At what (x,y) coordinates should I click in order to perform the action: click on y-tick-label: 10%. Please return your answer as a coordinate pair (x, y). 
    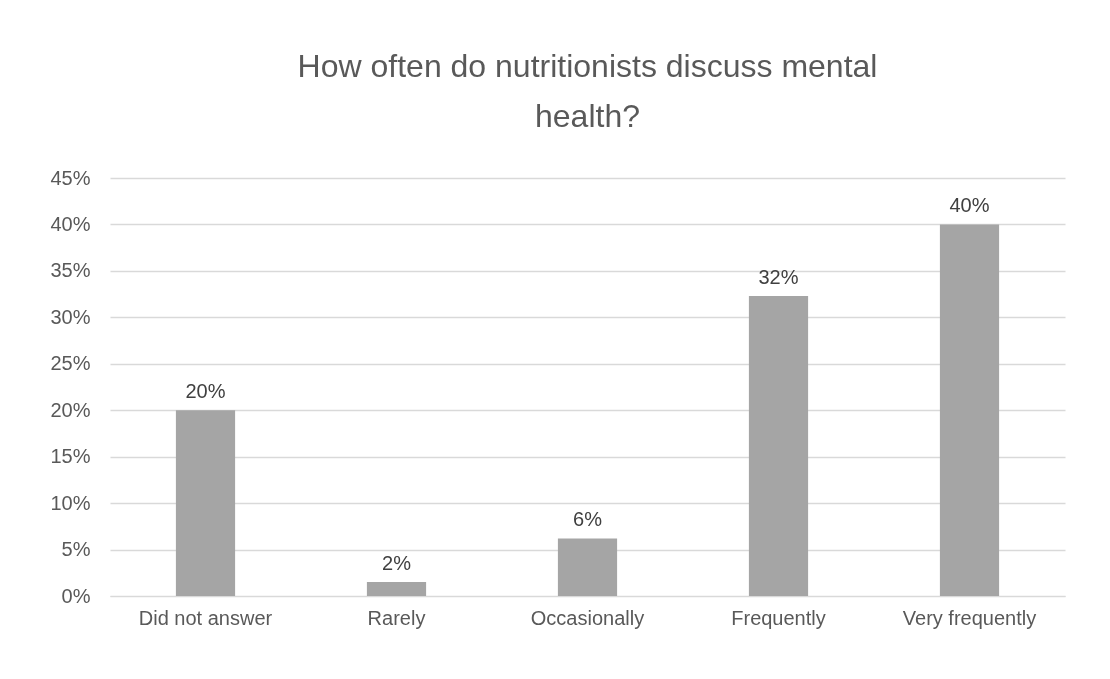
    Looking at the image, I should click on (70, 502).